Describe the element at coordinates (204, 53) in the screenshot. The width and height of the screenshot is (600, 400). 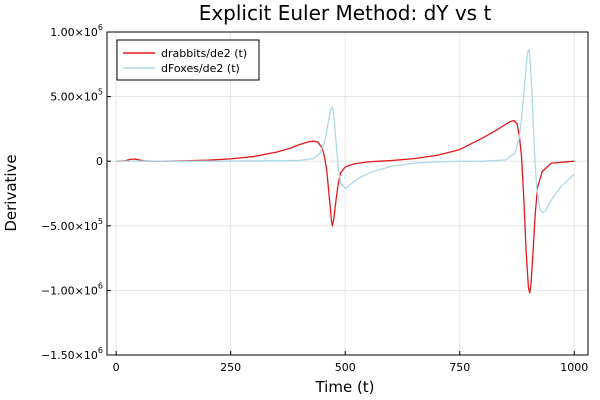
I see `legend-entry-0: drabbits/de2 (t)` at that location.